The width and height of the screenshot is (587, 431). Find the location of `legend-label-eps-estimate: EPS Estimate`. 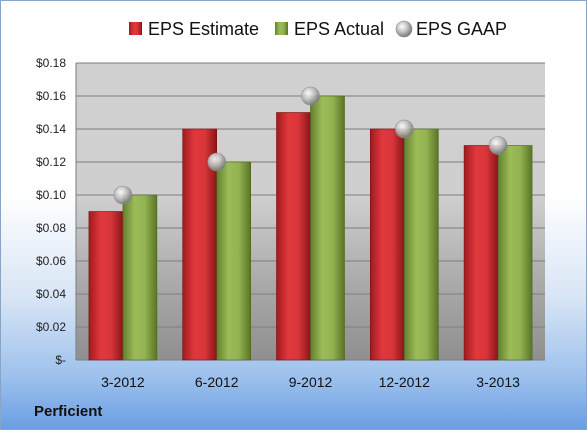

legend-label-eps-estimate: EPS Estimate is located at coordinates (203, 29).